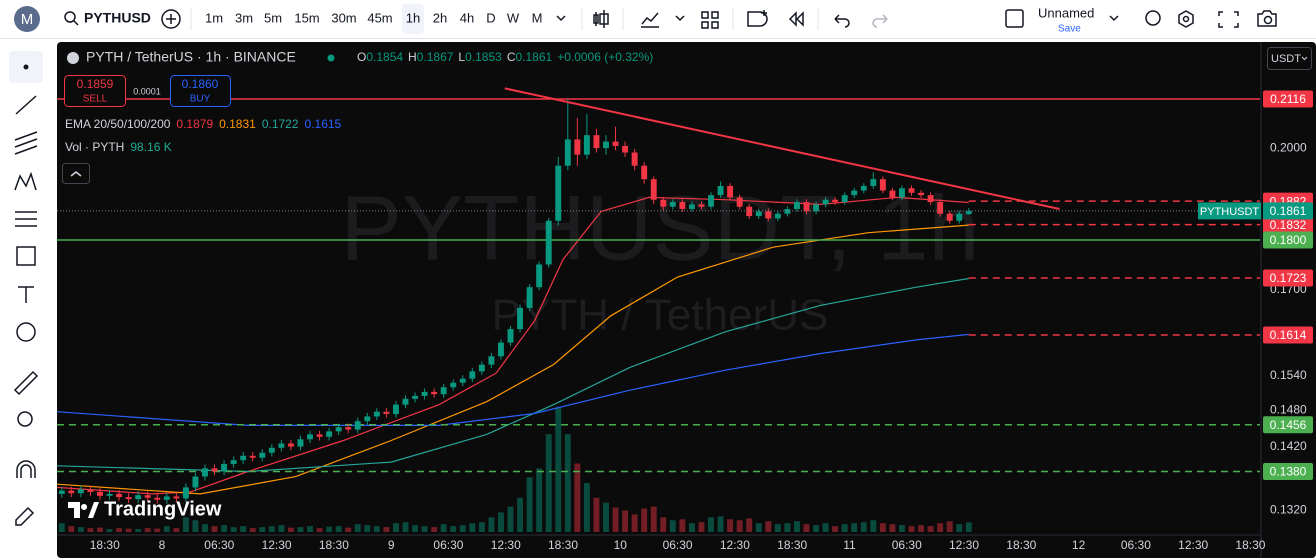 The image size is (1316, 558). I want to click on fullscreen-button, so click(1228, 19).